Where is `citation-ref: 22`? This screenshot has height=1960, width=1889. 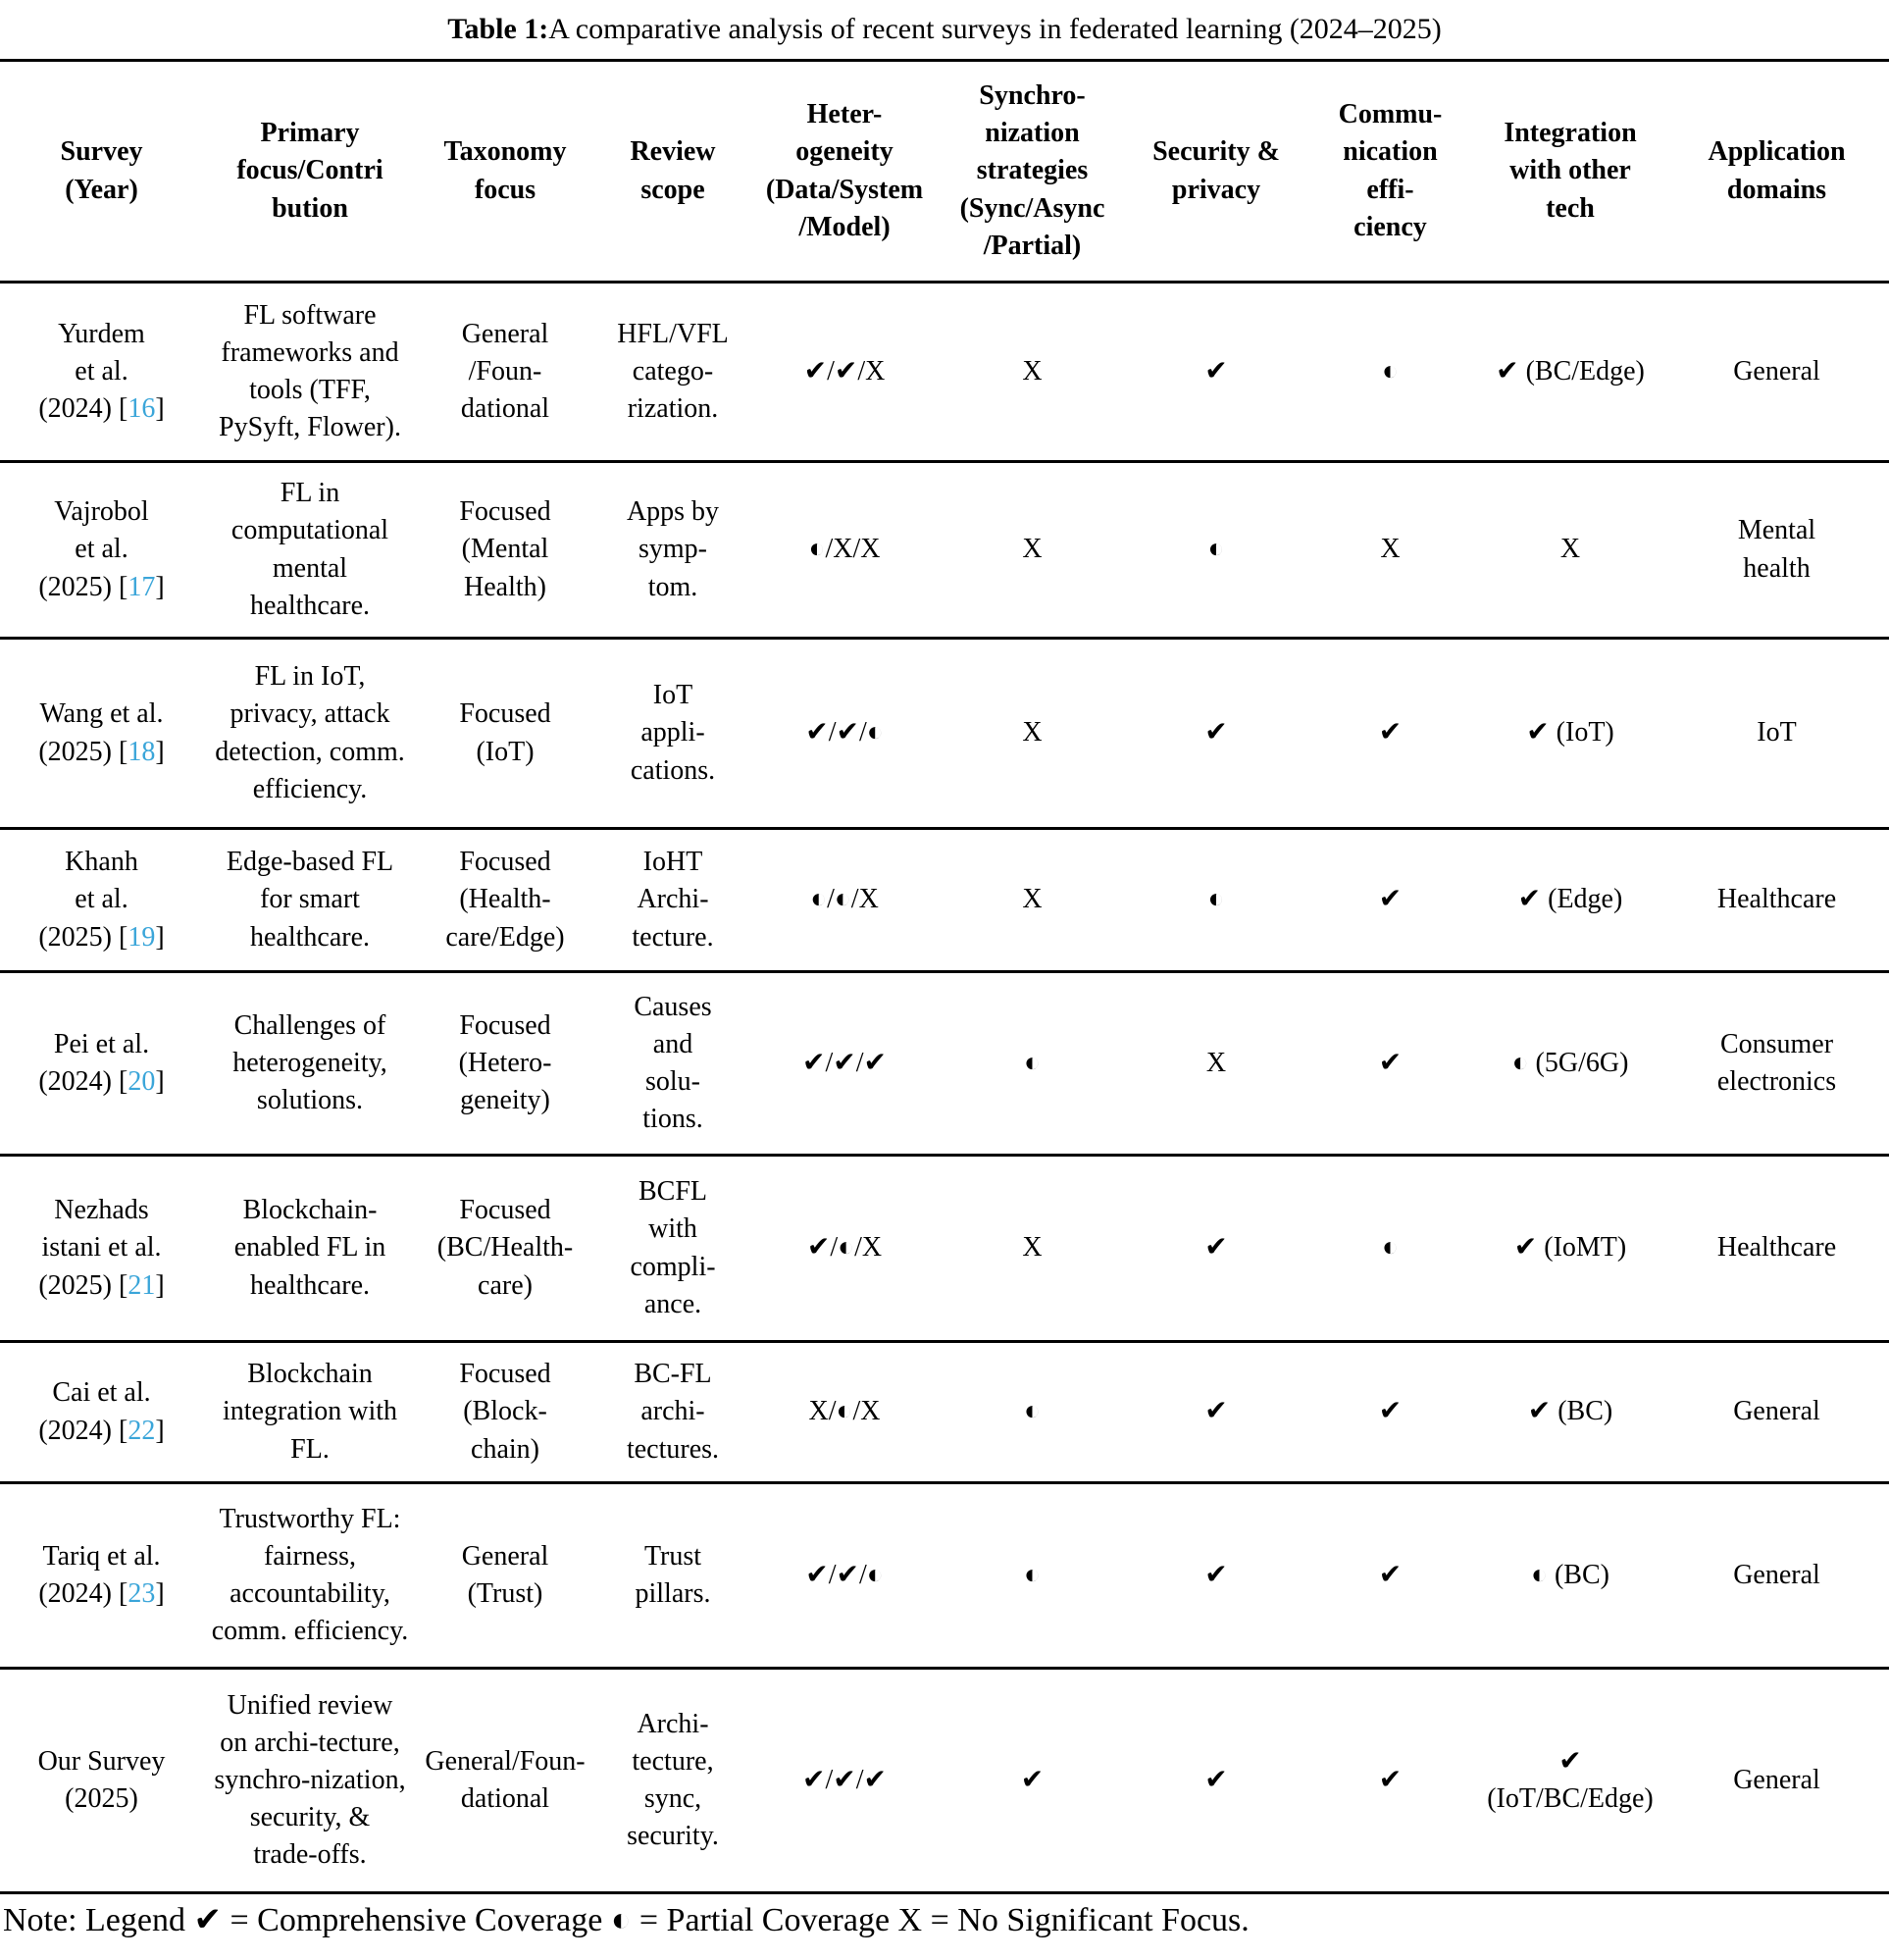
citation-ref: 22 is located at coordinates (142, 1430).